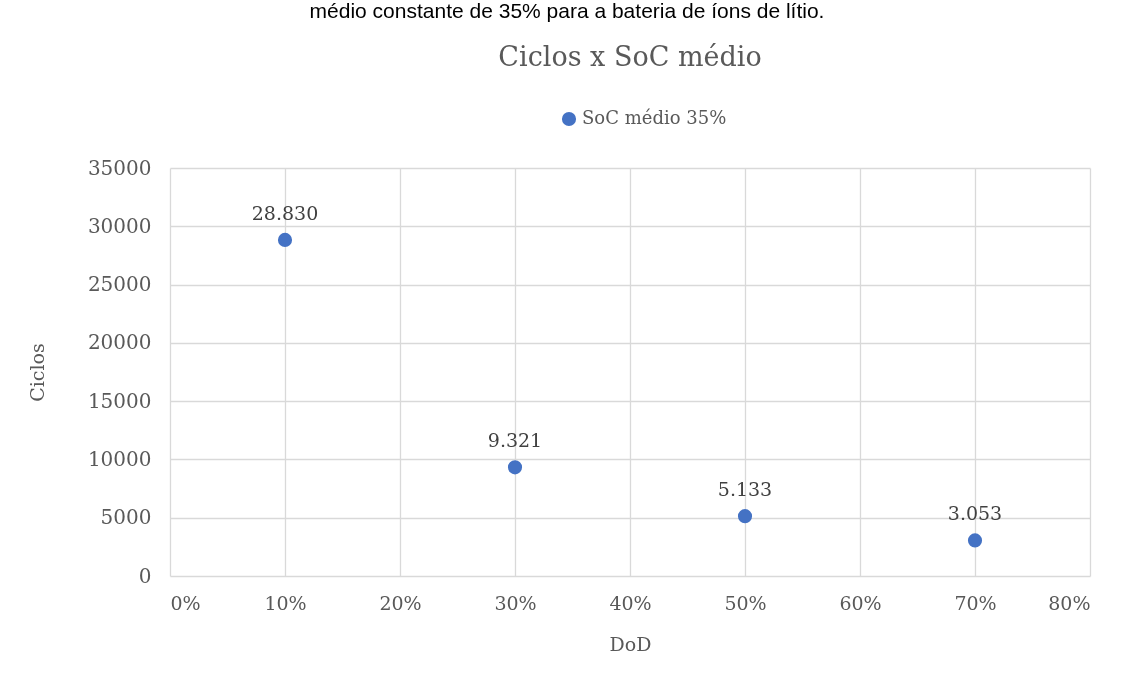 The width and height of the screenshot is (1134, 684). Describe the element at coordinates (285, 212) in the screenshot. I see `data-label: 28.830` at that location.